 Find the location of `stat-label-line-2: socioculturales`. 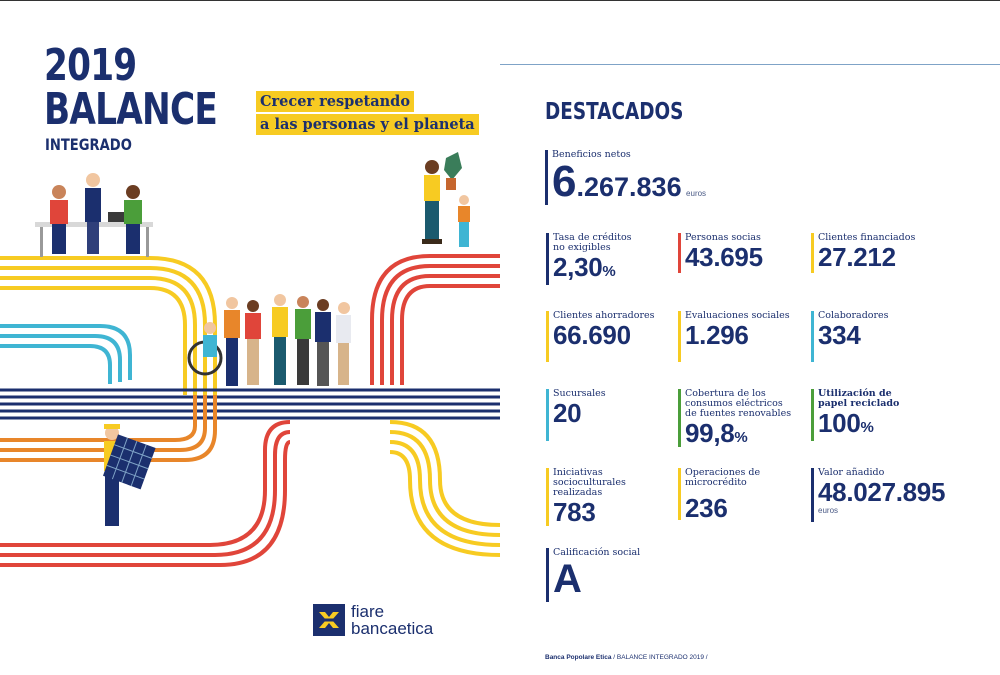

stat-label-line-2: socioculturales is located at coordinates (589, 482).